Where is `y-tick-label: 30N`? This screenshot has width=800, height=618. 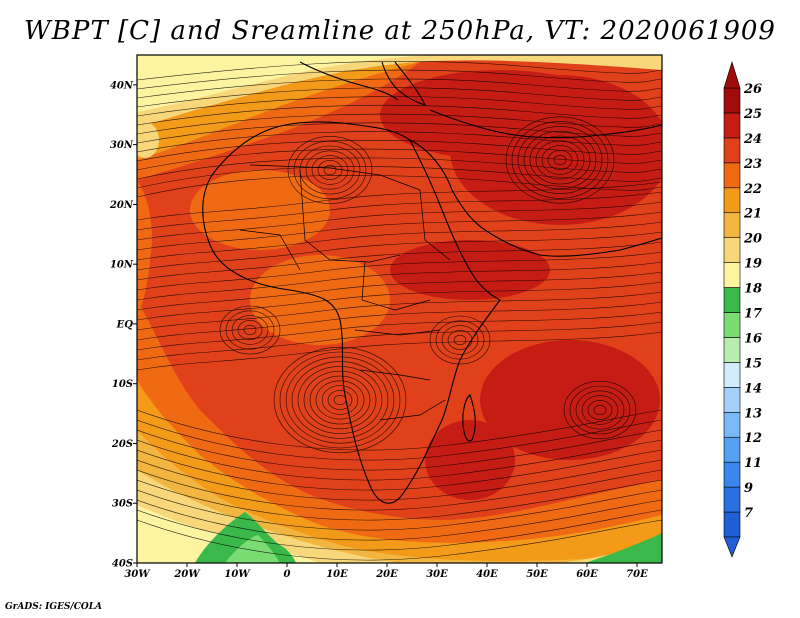 y-tick-label: 30N is located at coordinates (122, 145).